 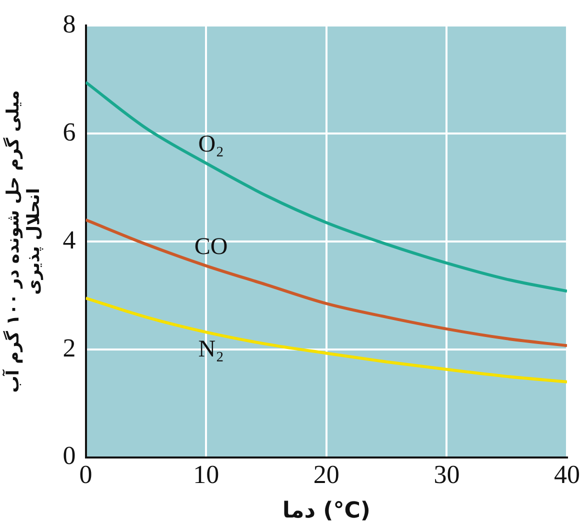 I want to click on y-tick-label: 6, so click(x=69, y=131).